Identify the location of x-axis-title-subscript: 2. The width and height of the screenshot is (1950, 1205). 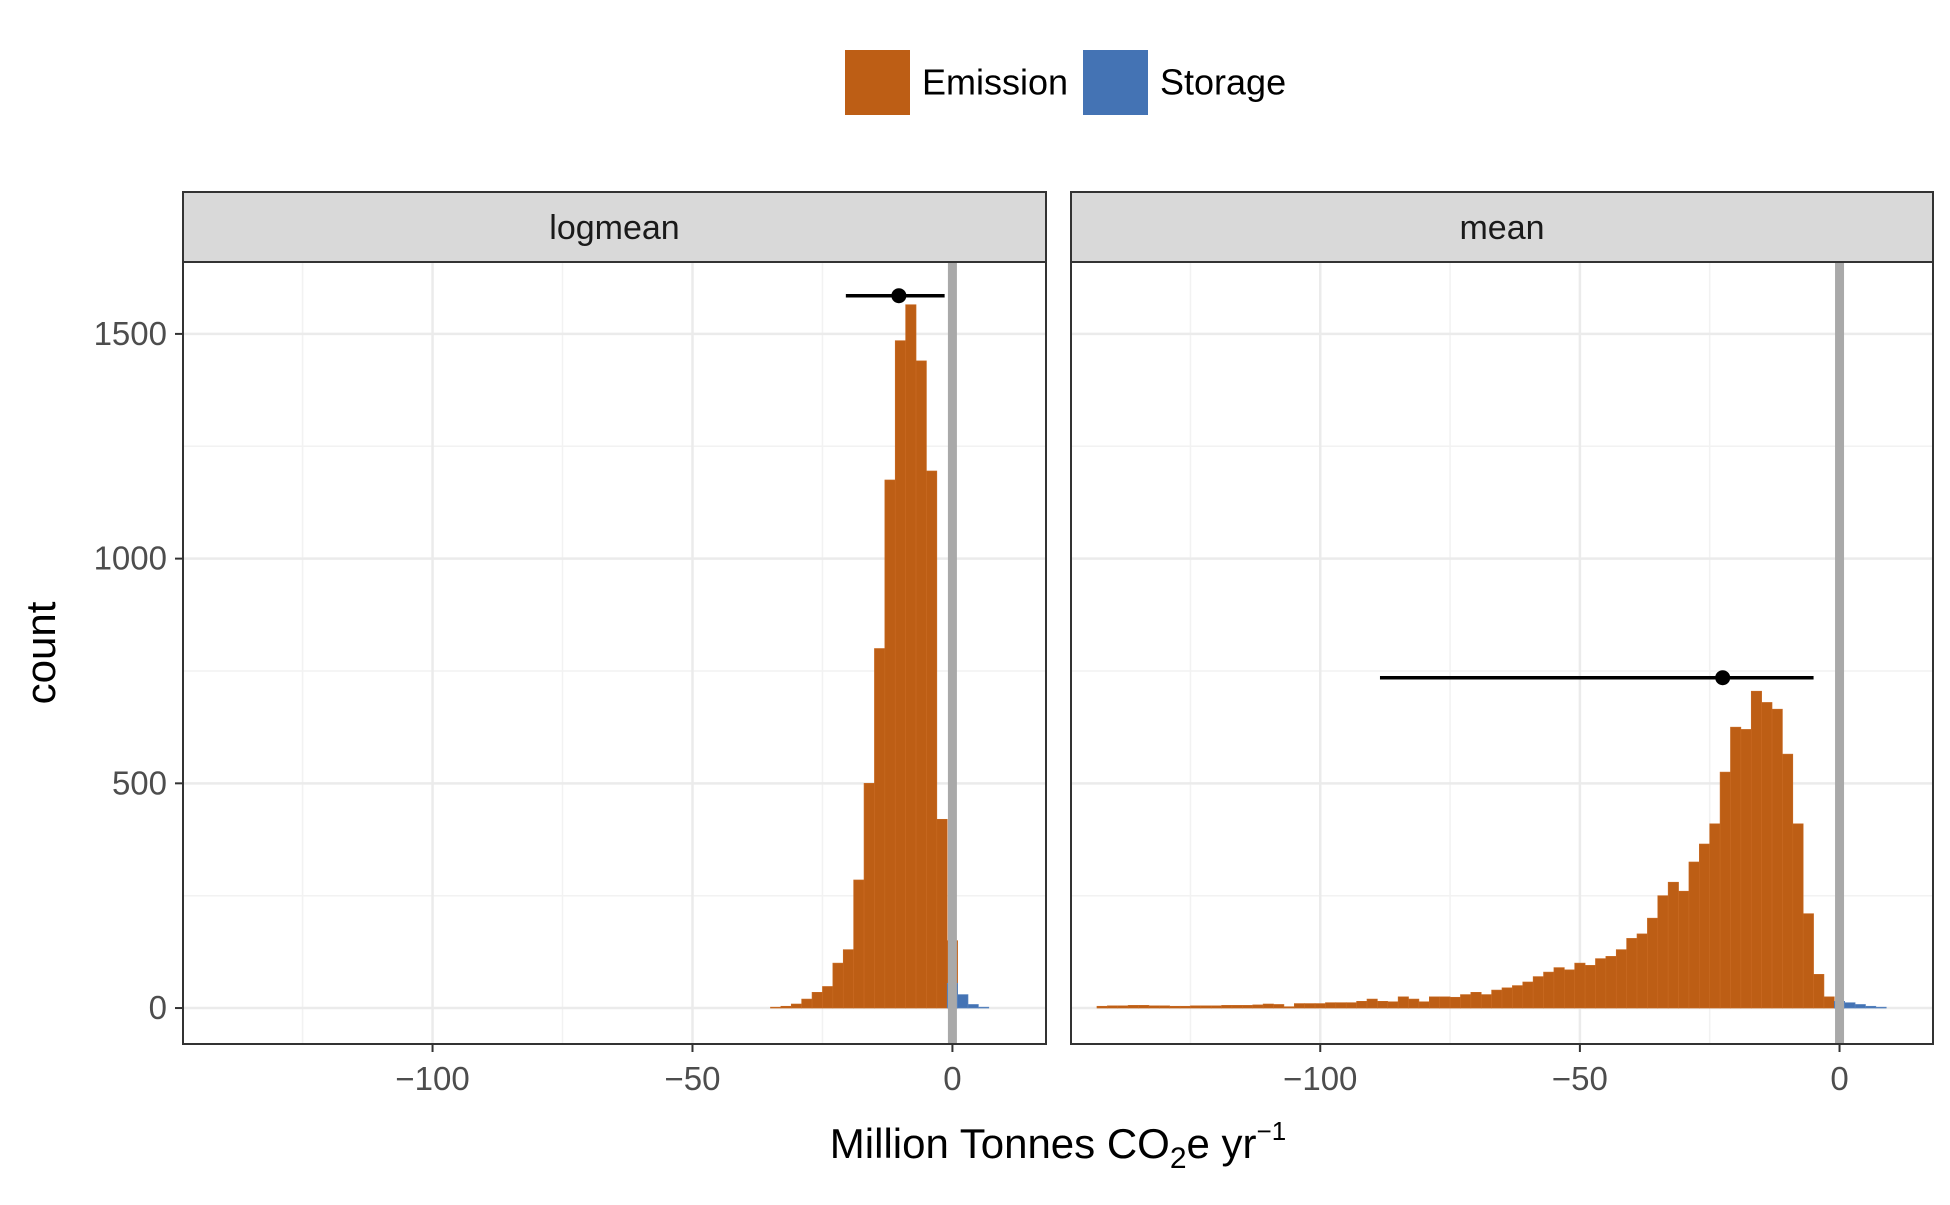
(1178, 1158).